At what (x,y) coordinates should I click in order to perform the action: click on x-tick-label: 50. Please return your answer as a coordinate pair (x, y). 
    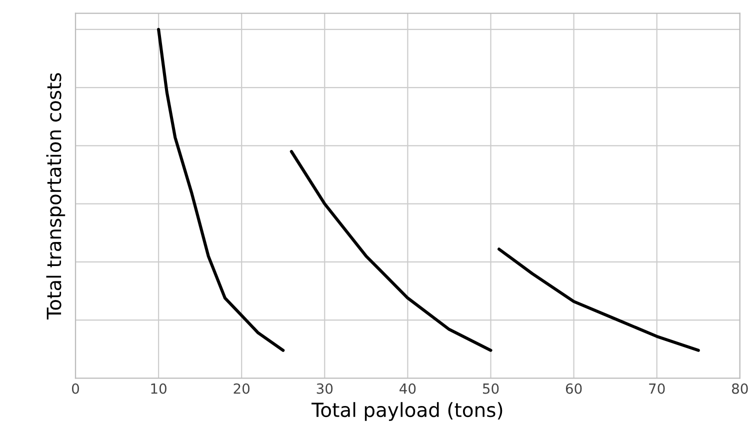
    Looking at the image, I should click on (490, 388).